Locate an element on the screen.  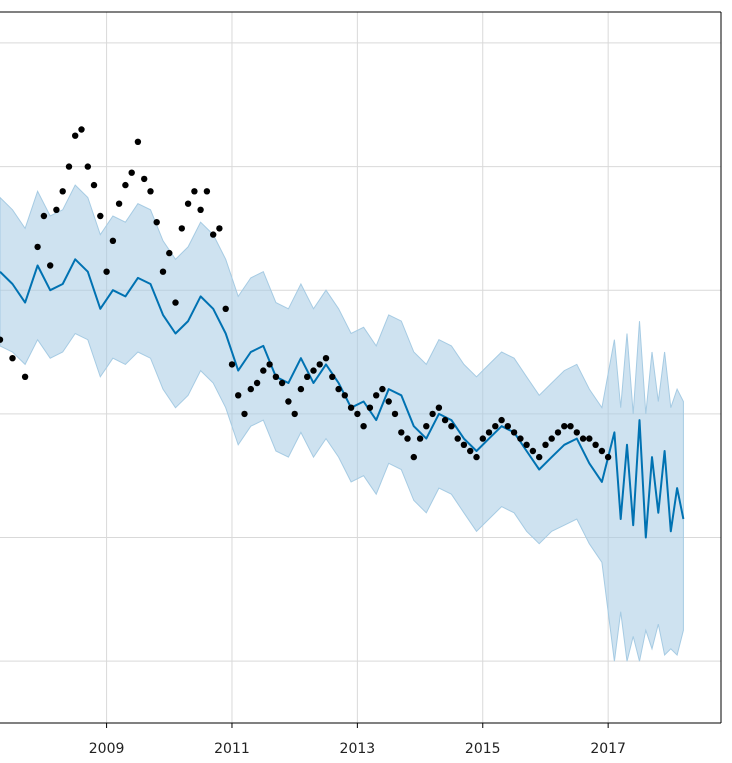
x-axis-ticks: 2009 2011 2013 2015 2017 is located at coordinates (357, 740).